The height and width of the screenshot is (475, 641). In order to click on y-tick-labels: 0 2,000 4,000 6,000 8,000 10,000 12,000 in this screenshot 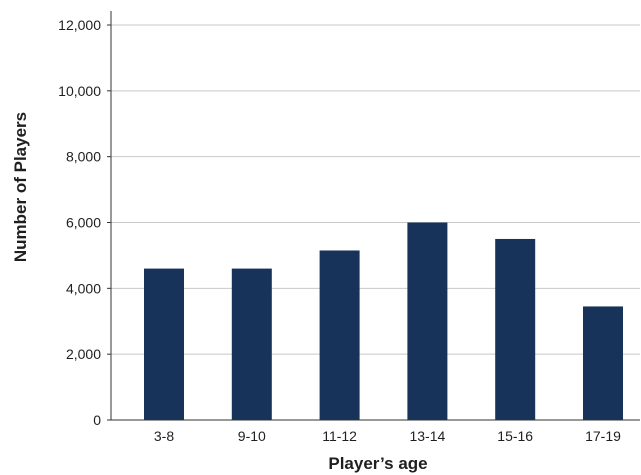, I will do `click(79, 222)`.